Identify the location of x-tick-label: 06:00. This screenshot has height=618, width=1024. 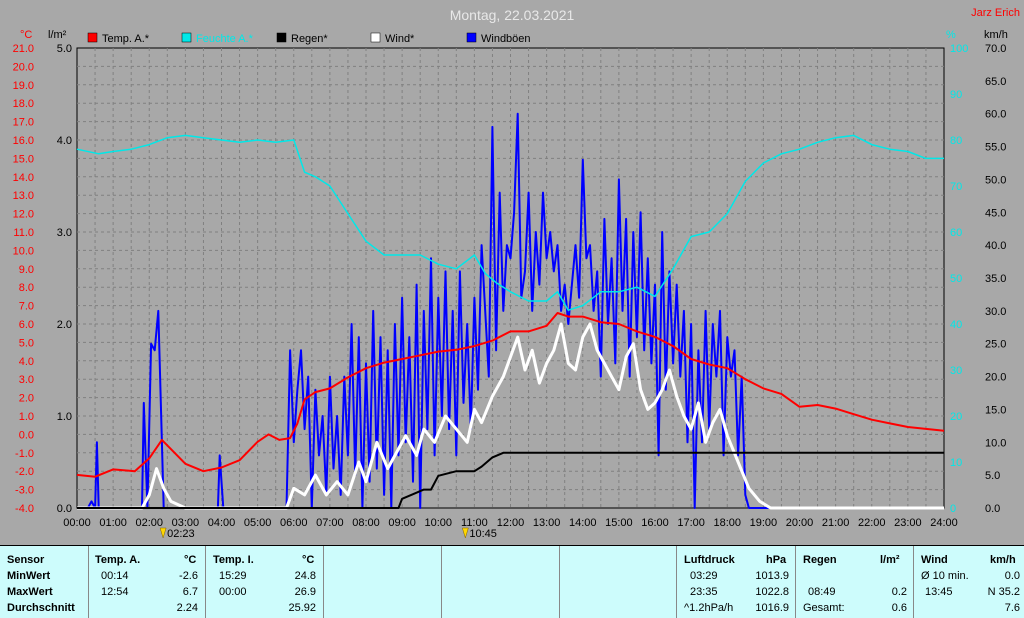
(294, 523).